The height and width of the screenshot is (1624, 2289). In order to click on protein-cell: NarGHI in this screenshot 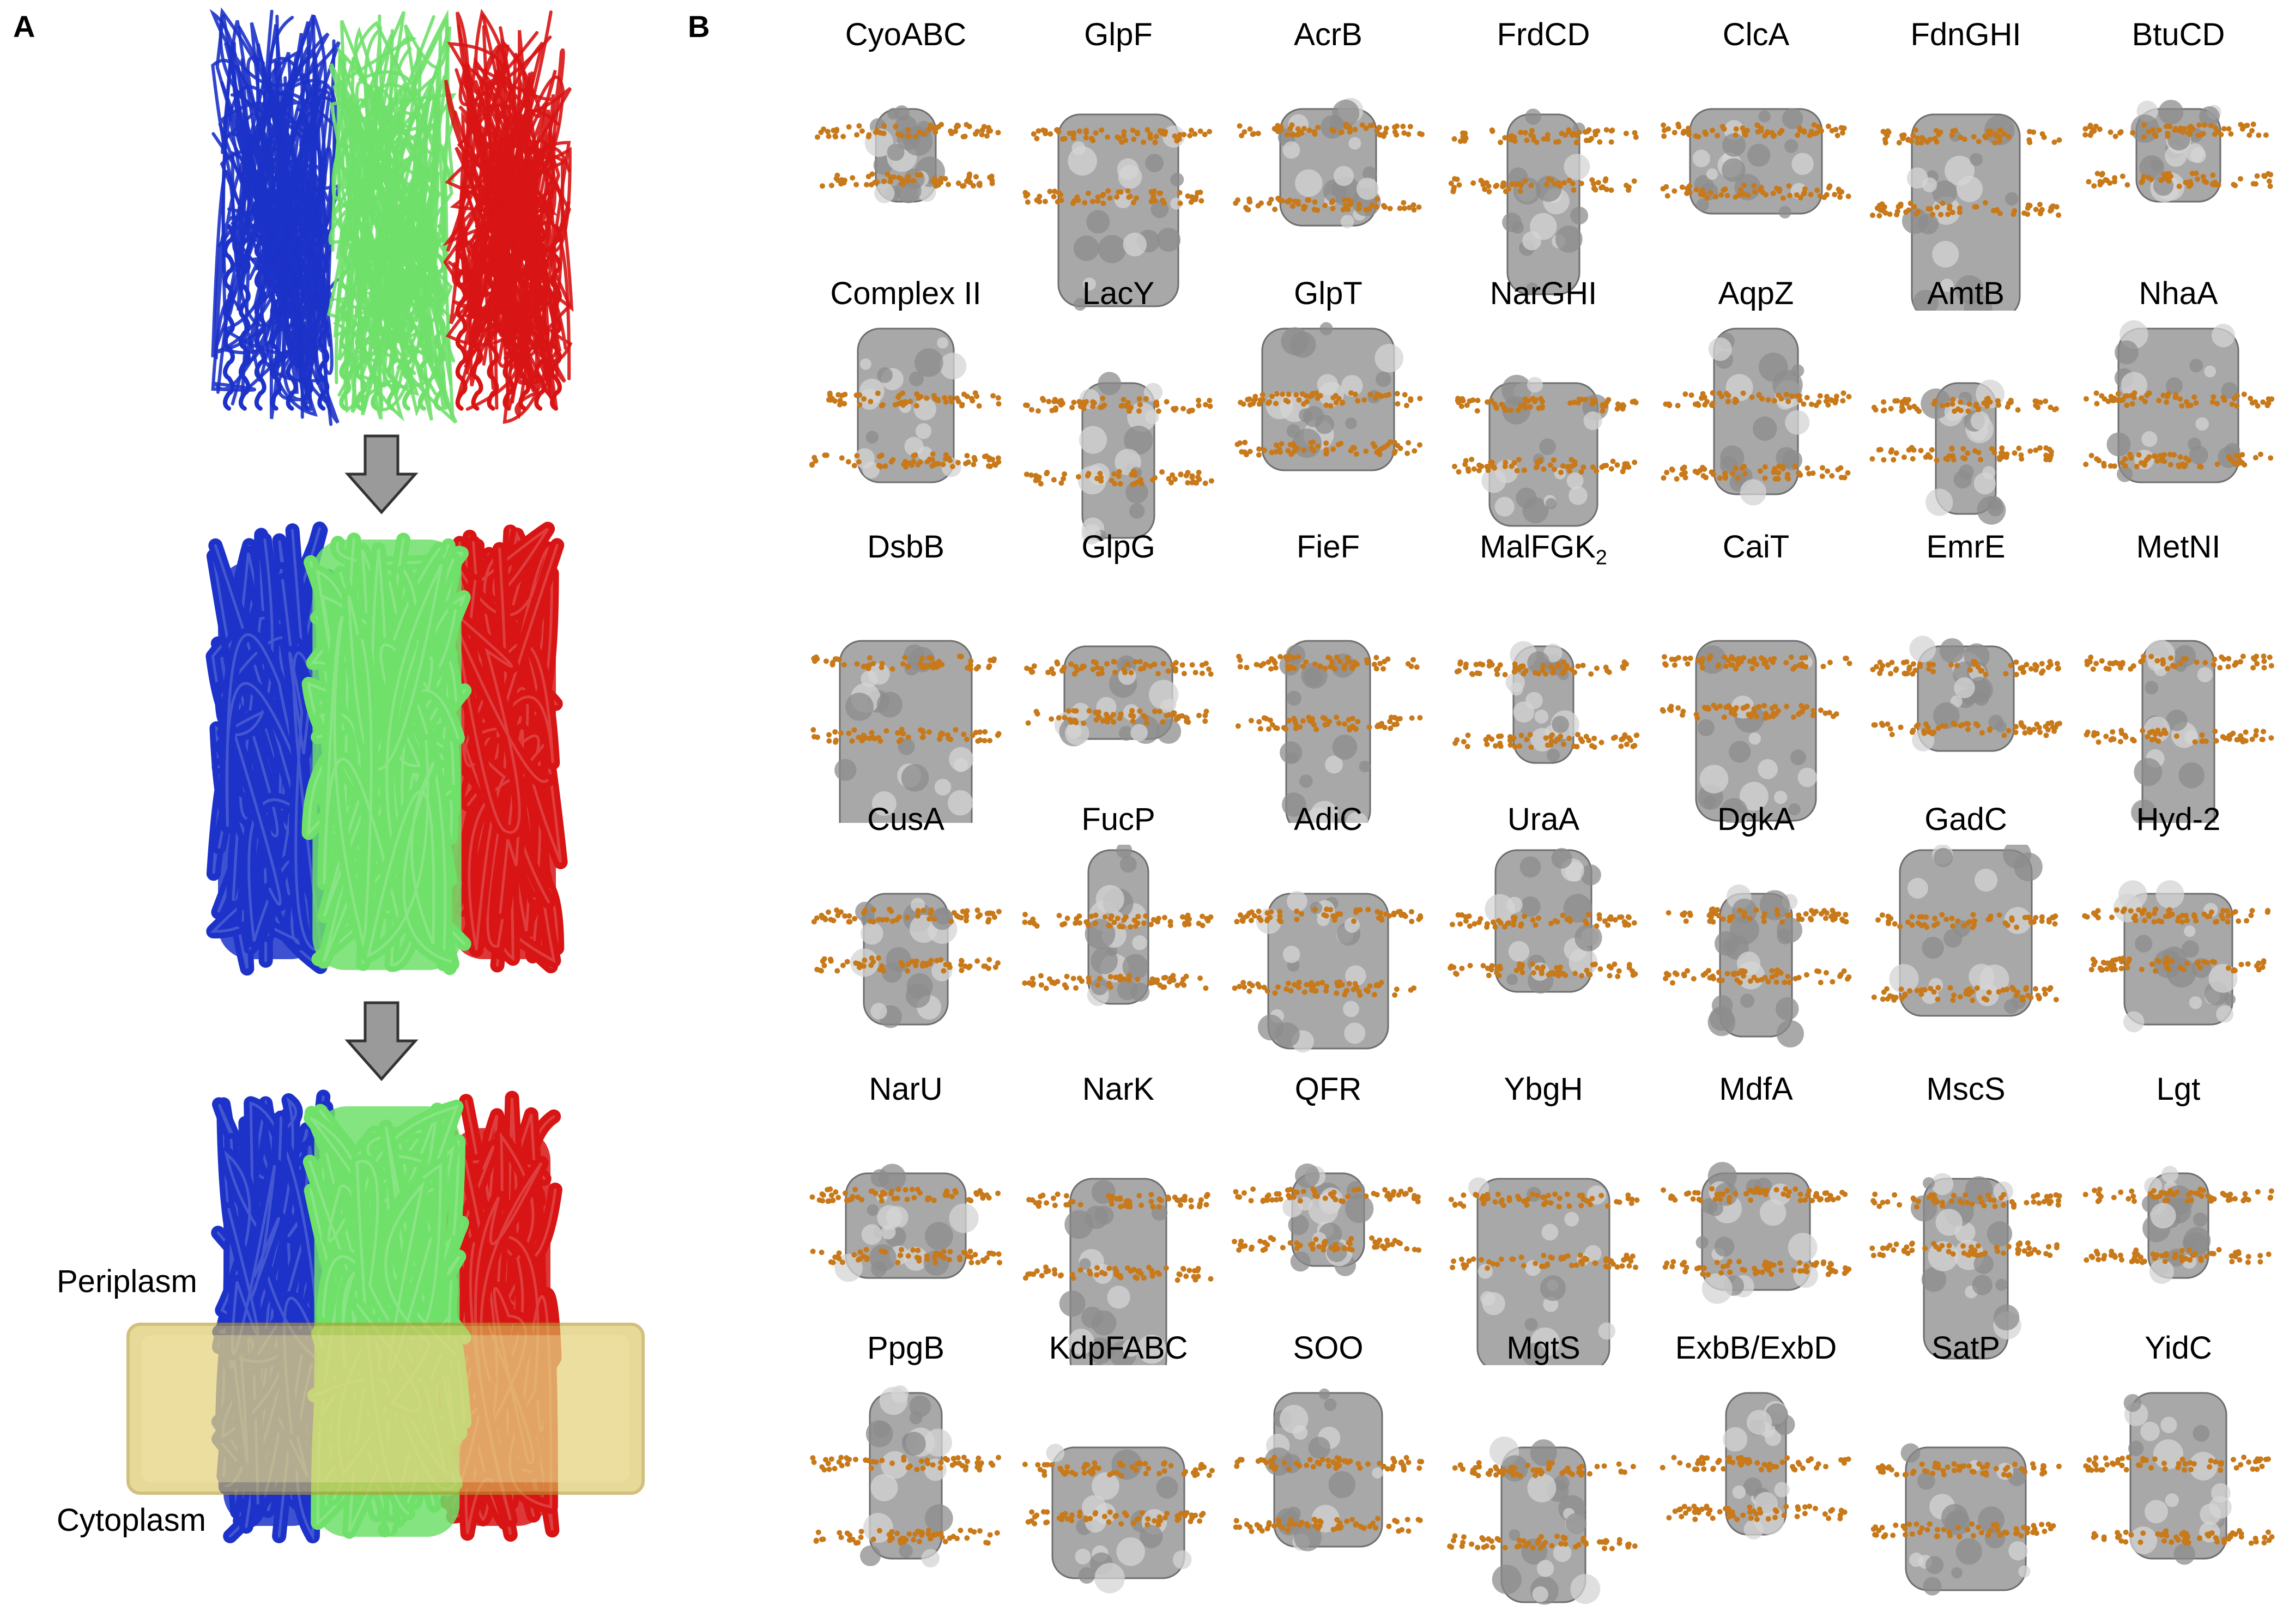, I will do `click(1544, 400)`.